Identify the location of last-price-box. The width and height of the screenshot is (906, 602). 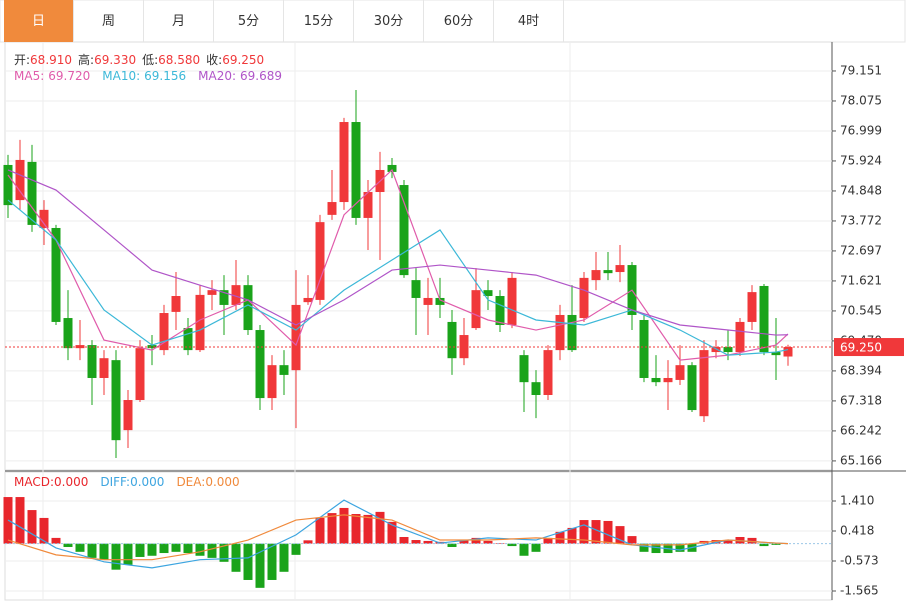
(869, 347).